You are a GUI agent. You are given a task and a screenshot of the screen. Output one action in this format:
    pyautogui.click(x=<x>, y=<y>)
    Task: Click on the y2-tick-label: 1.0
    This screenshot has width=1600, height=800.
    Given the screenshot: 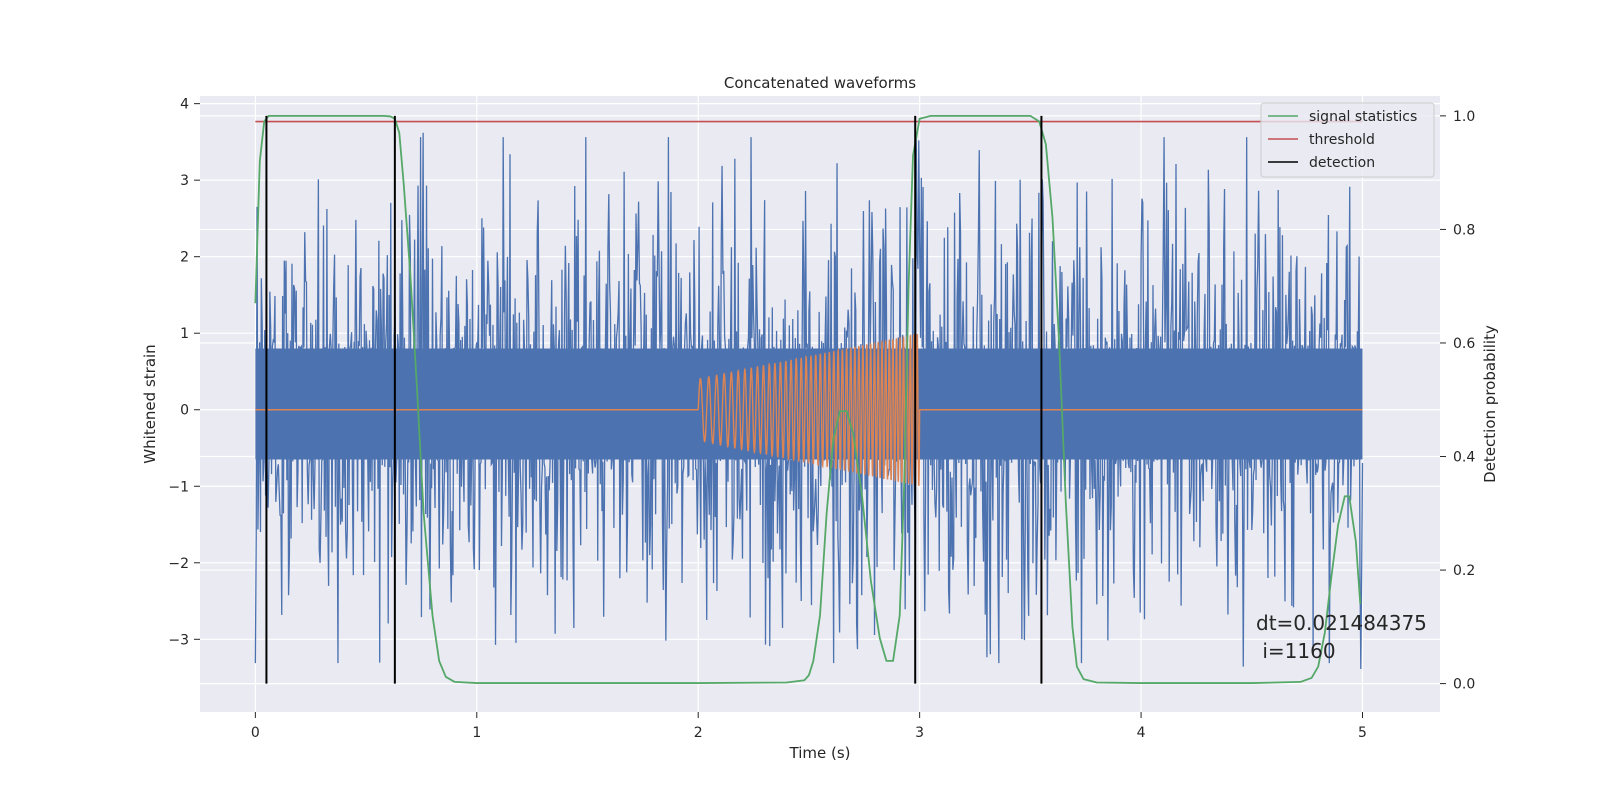 What is the action you would take?
    pyautogui.click(x=1464, y=117)
    